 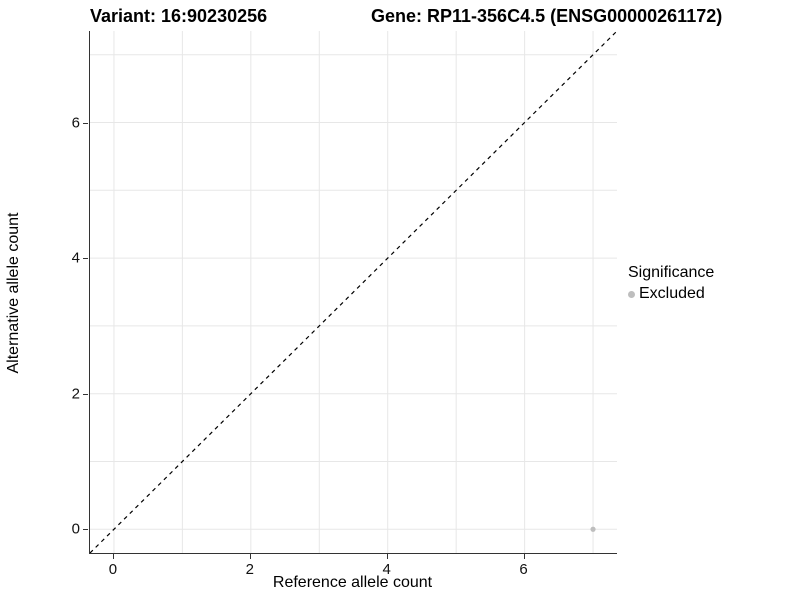 What do you see at coordinates (631, 294) in the screenshot?
I see `legend-key-dot-icon` at bounding box center [631, 294].